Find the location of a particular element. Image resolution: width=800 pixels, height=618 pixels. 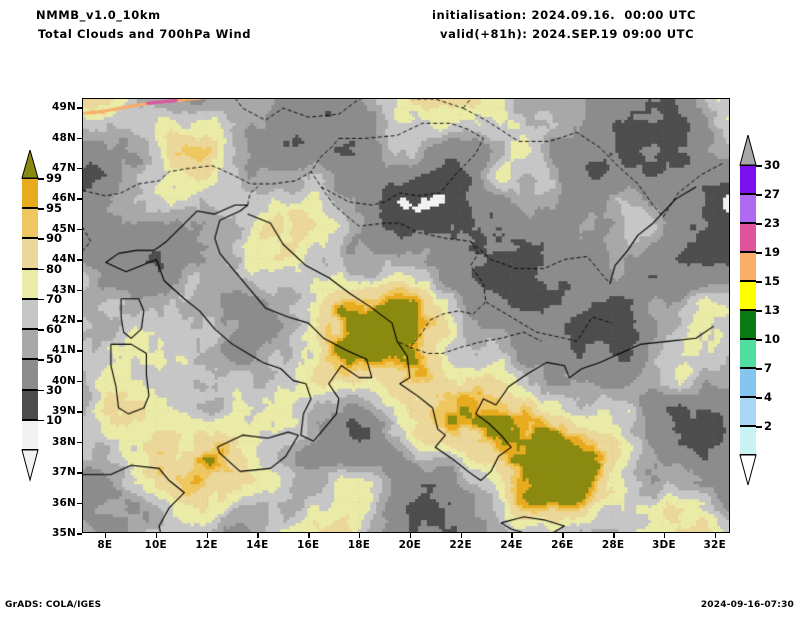

x-tick-label: 28E is located at coordinates (613, 545).